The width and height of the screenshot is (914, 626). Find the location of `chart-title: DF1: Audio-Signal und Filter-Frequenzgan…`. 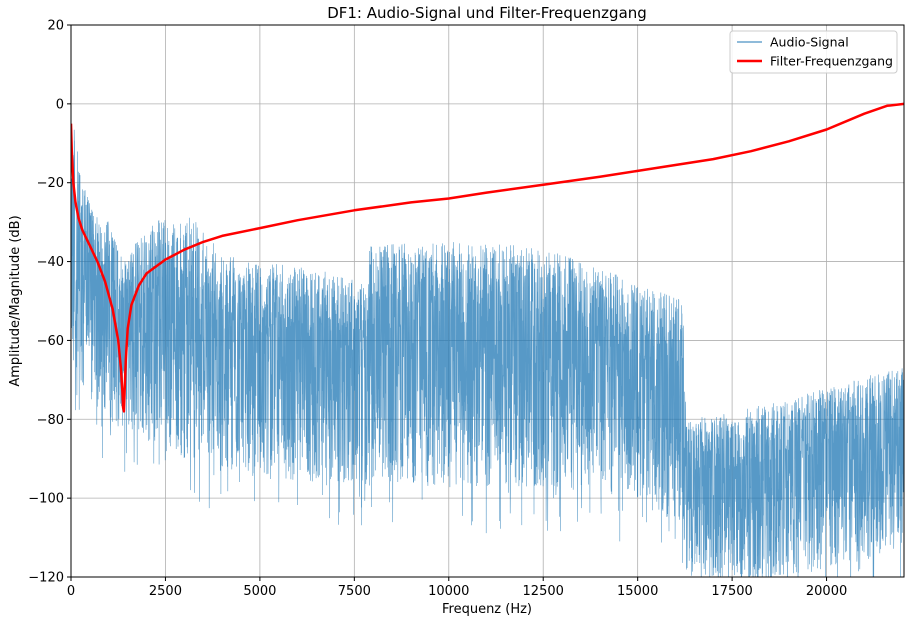

chart-title: DF1: Audio-Signal und Filter-Frequenzgan… is located at coordinates (487, 13).